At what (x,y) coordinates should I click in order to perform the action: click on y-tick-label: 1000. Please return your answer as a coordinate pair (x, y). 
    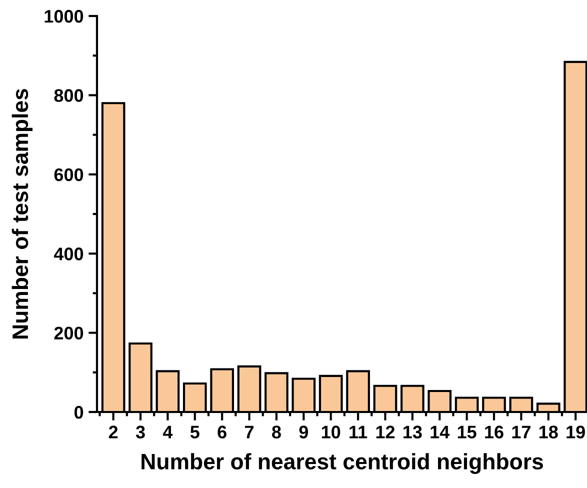
    Looking at the image, I should click on (64, 16).